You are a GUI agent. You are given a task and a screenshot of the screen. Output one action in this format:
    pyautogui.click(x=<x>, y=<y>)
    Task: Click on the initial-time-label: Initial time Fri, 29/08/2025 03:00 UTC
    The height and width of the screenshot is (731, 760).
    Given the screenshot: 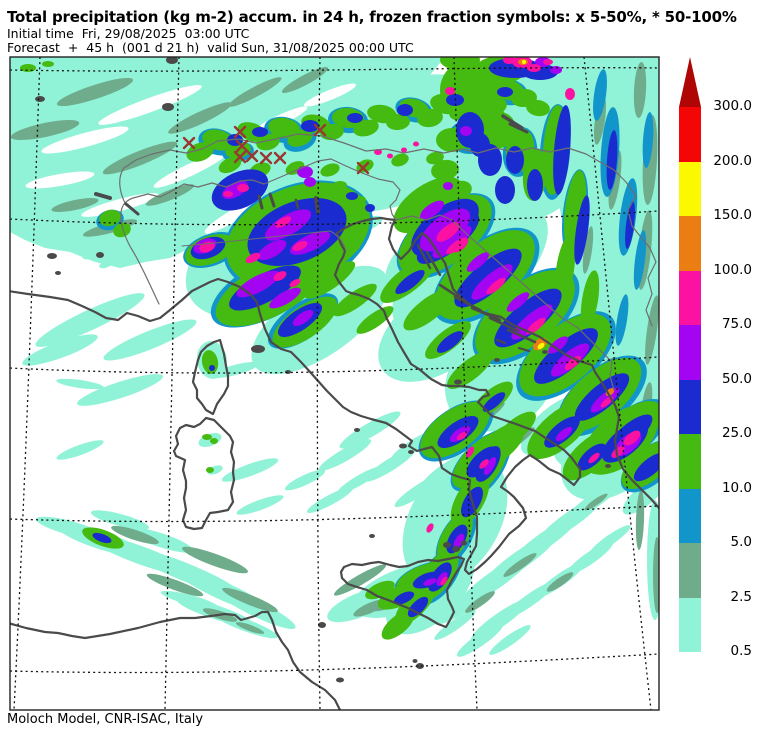 What is the action you would take?
    pyautogui.click(x=128, y=33)
    